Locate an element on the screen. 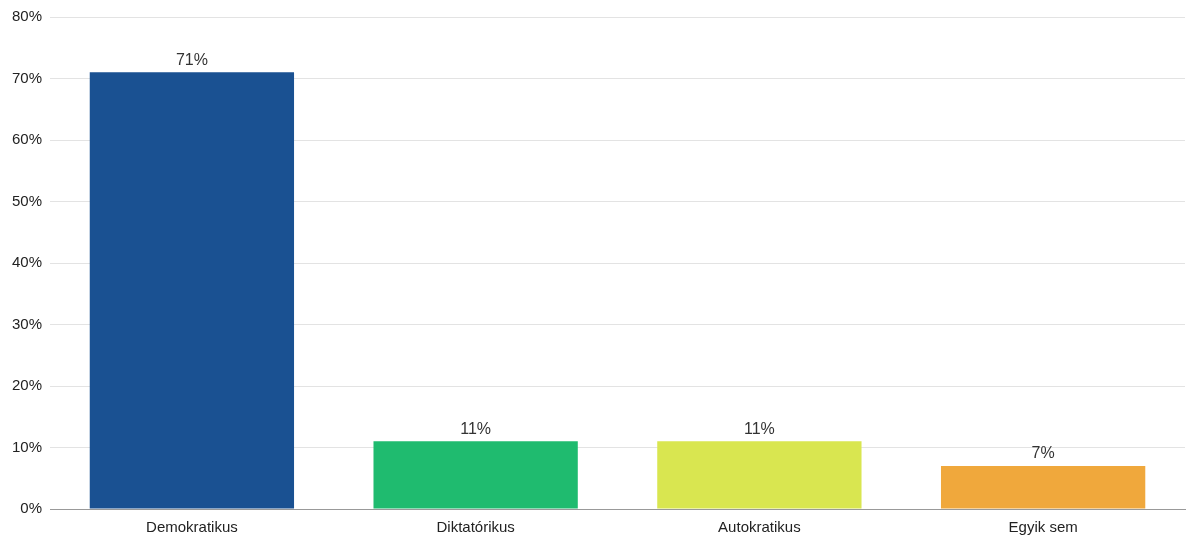  data-label: 7% is located at coordinates (1043, 453).